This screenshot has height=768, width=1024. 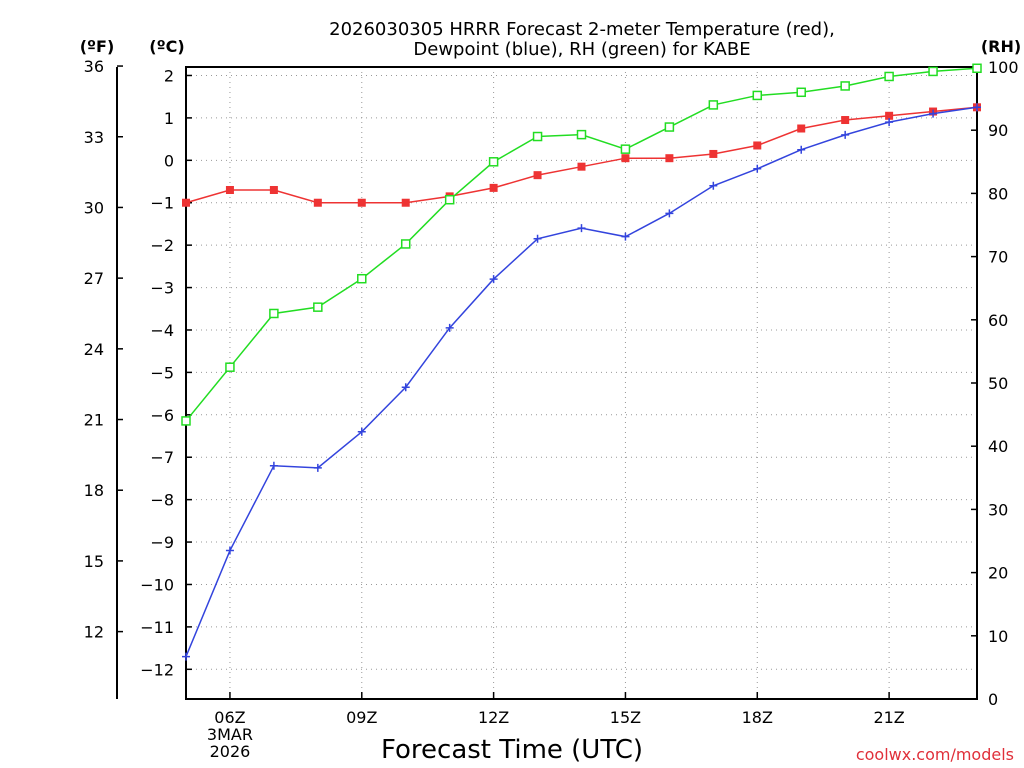 What do you see at coordinates (998, 573) in the screenshot?
I see `rh-tick-label: 20` at bounding box center [998, 573].